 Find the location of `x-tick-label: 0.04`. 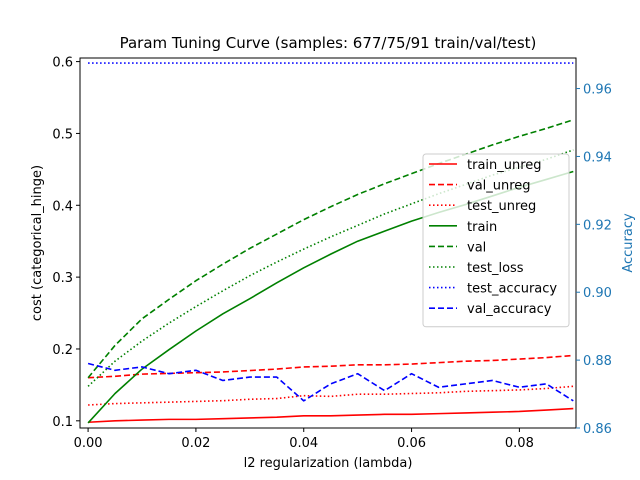

x-tick-label: 0.04 is located at coordinates (303, 443).